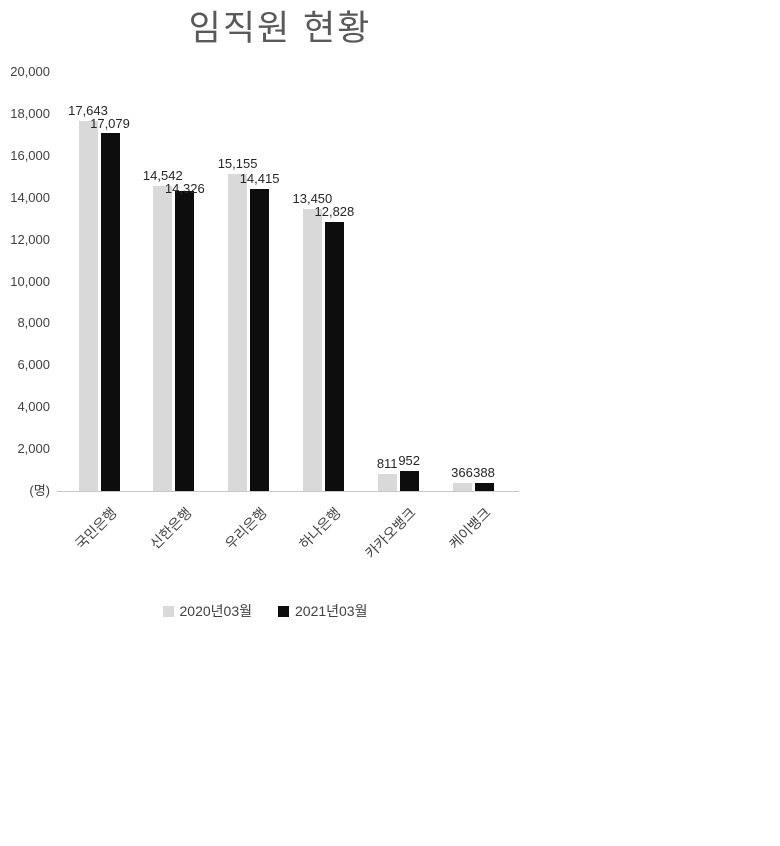 The width and height of the screenshot is (780, 846). What do you see at coordinates (334, 212) in the screenshot?
I see `bar-value-label: 12,828` at bounding box center [334, 212].